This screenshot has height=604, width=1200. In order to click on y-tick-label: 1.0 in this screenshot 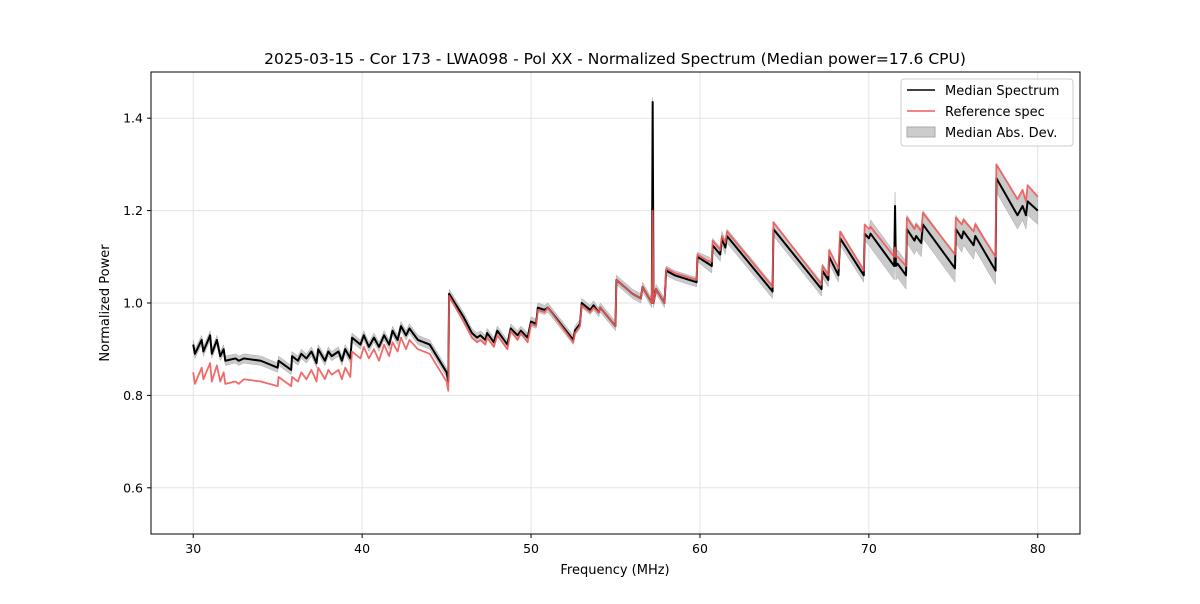, I will do `click(133, 303)`.